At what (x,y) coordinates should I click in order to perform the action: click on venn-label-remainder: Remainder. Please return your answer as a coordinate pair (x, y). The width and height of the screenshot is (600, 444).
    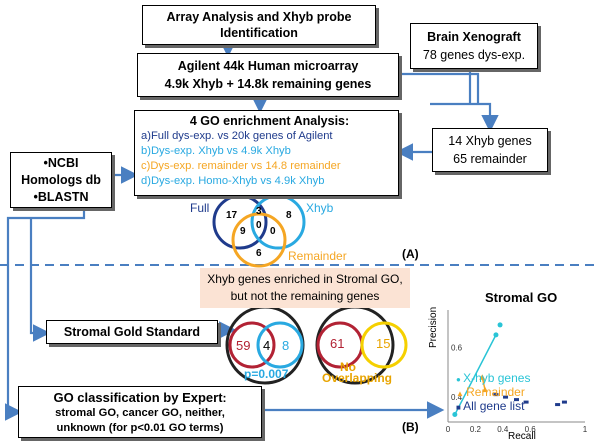
    Looking at the image, I should click on (317, 256).